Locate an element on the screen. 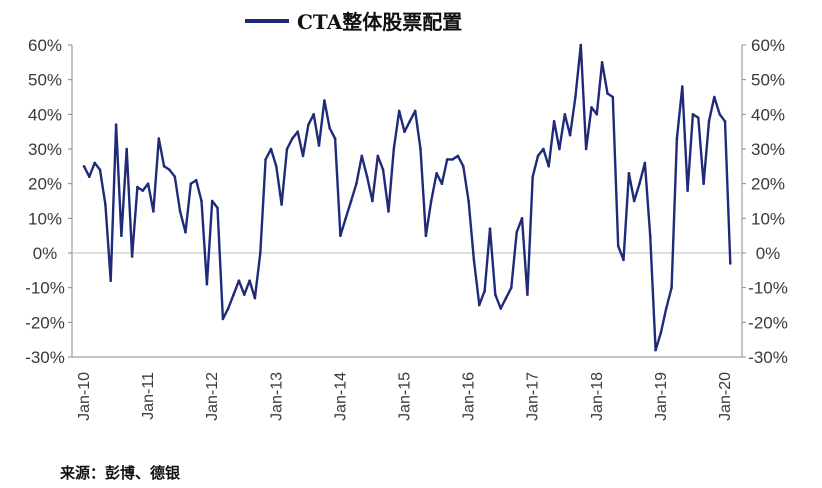 The height and width of the screenshot is (488, 822). left-y-tick-label: 0% is located at coordinates (45, 253).